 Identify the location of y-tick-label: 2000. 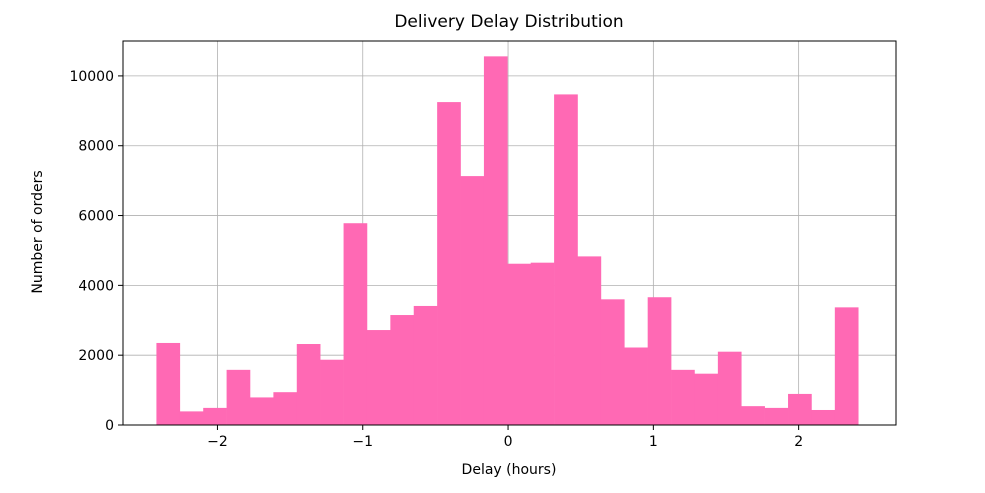
(96, 356).